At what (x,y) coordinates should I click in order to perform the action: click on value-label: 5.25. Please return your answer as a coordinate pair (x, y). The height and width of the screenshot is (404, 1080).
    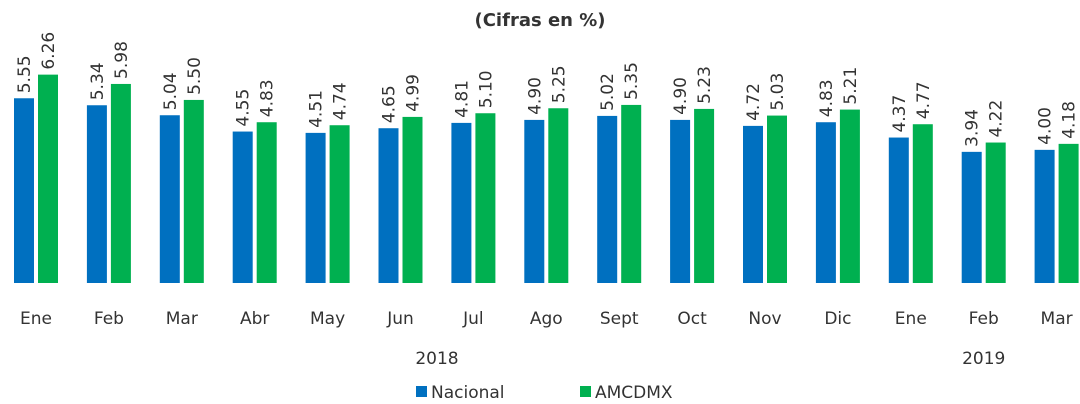
    Looking at the image, I should click on (559, 84).